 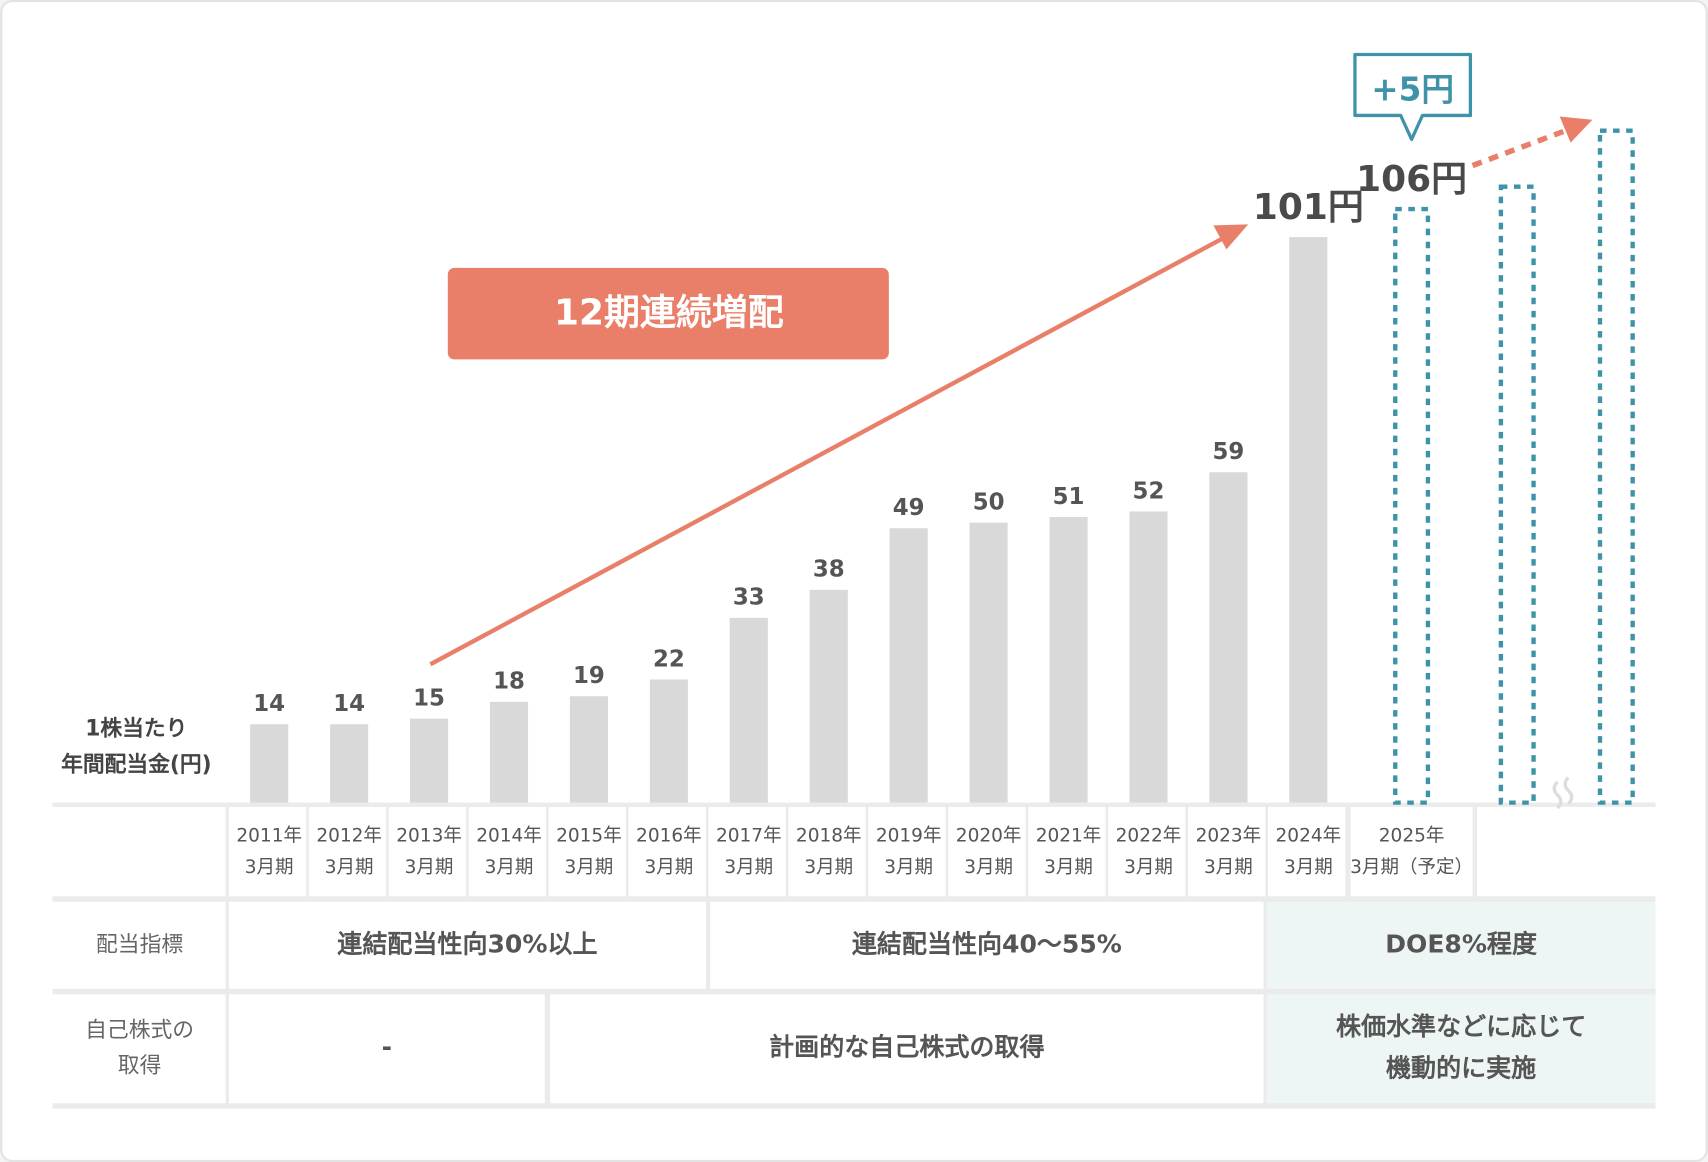 What do you see at coordinates (1412, 835) in the screenshot?
I see `x-tick-label: 2025年` at bounding box center [1412, 835].